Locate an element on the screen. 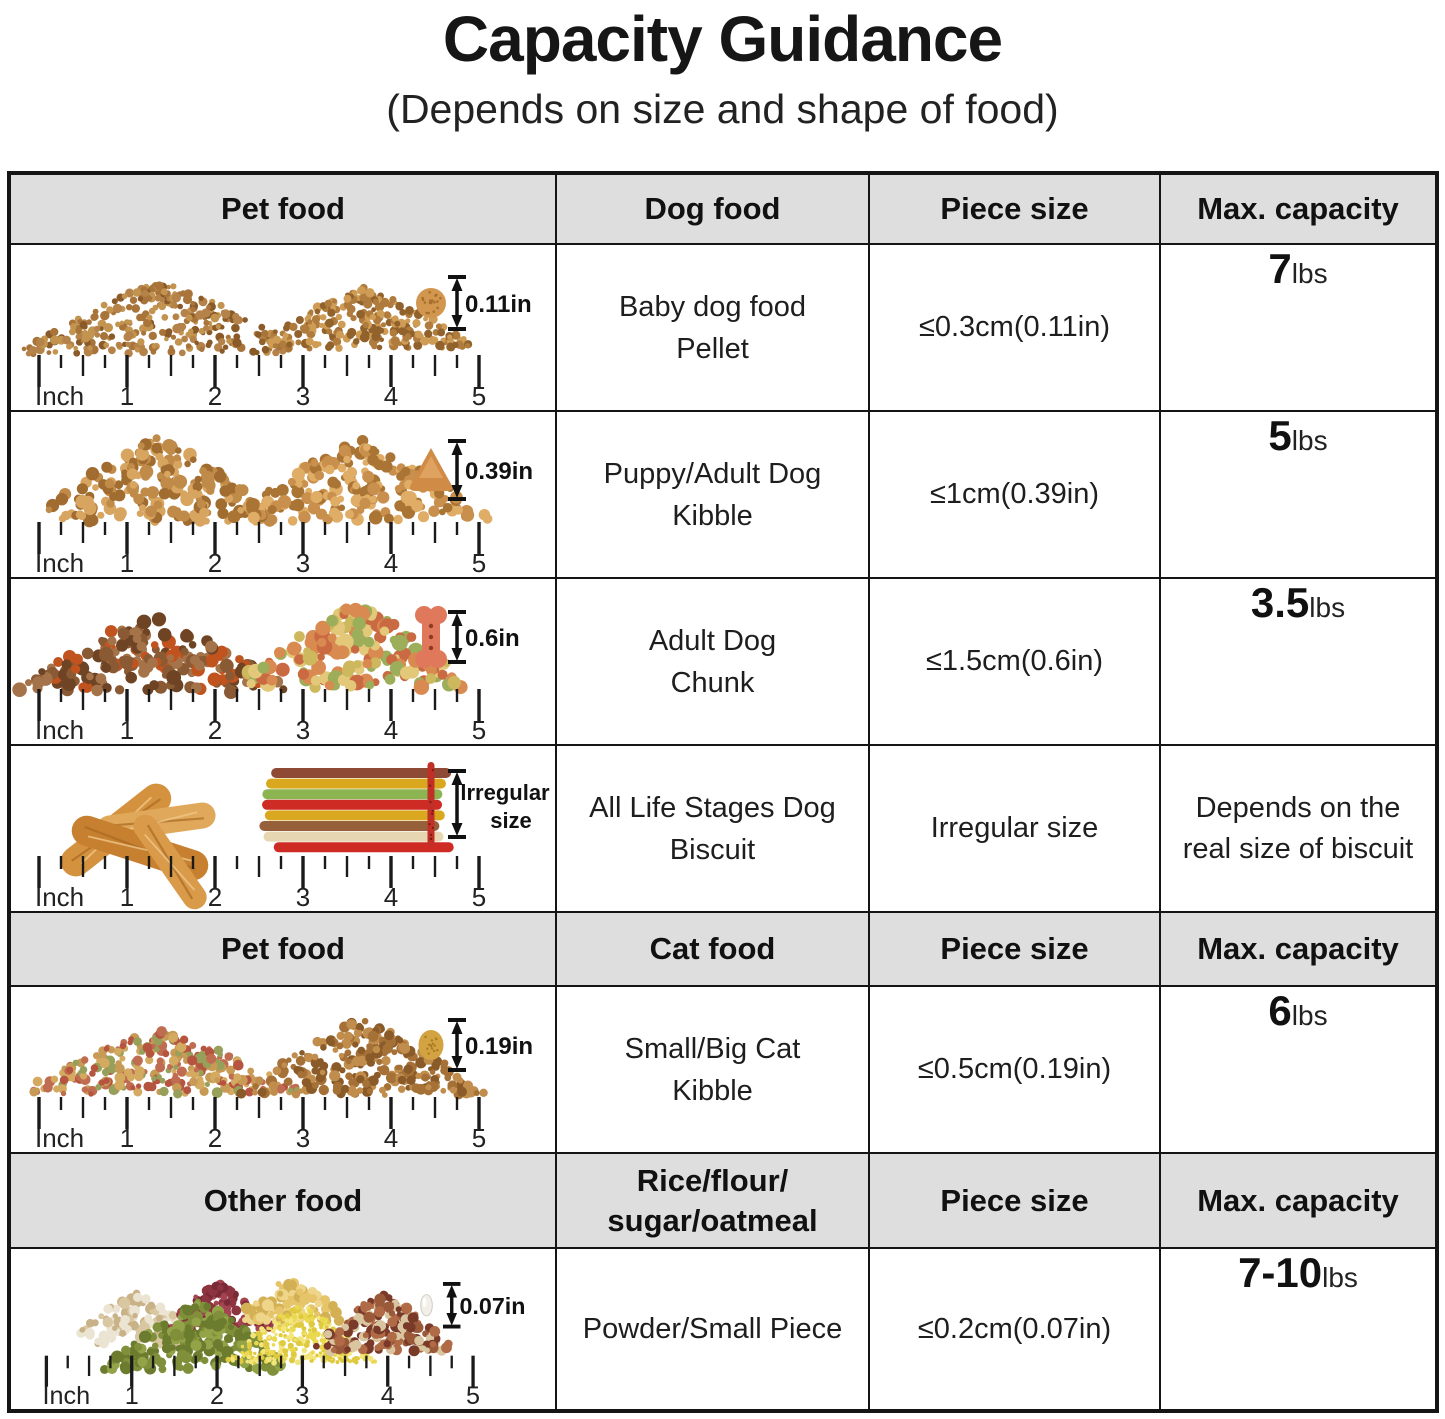 This screenshot has width=1445, height=1419. header-label: sugar/oatmeal is located at coordinates (712, 1220).